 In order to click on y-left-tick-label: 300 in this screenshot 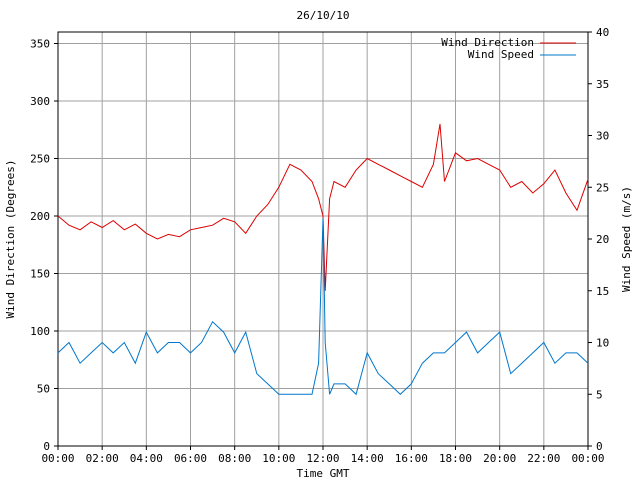, I will do `click(40, 101)`.